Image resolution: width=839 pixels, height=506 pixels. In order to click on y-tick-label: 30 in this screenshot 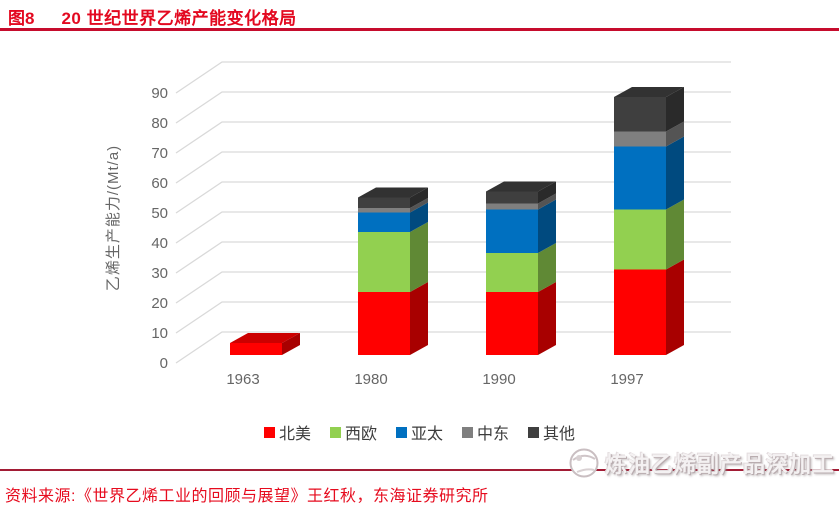, I will do `click(159, 273)`.